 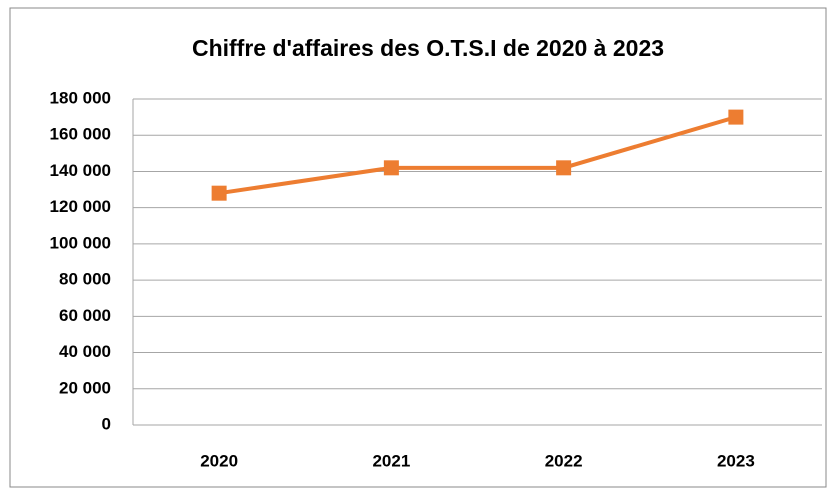 What do you see at coordinates (85, 315) in the screenshot?
I see `y-tick-label: 60 000` at bounding box center [85, 315].